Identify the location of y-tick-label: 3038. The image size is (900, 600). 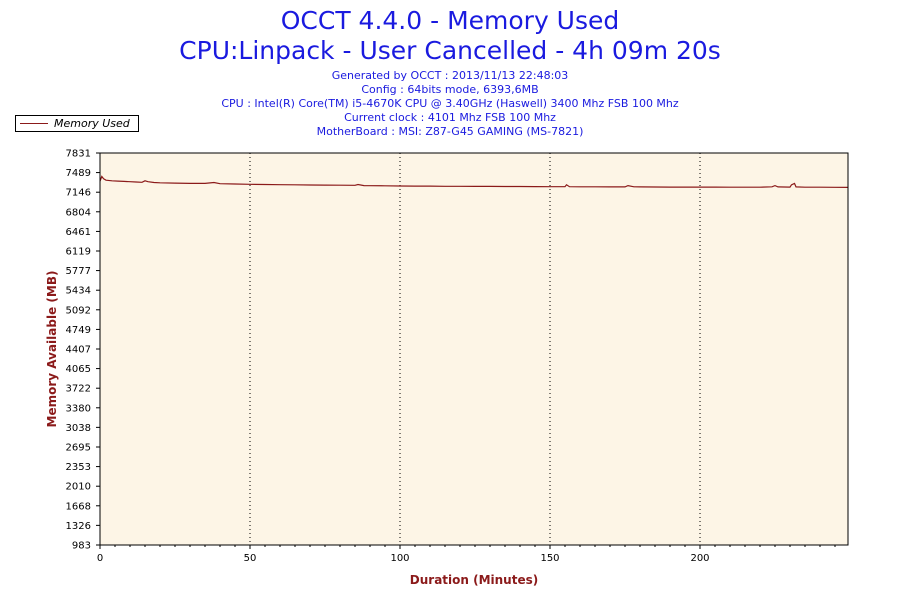
(78, 428).